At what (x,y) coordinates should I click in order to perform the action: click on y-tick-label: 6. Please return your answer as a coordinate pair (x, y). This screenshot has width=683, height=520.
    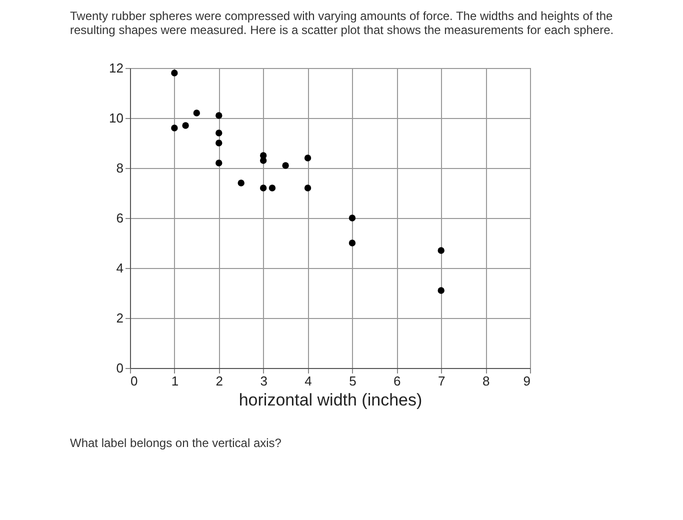
    Looking at the image, I should click on (120, 218).